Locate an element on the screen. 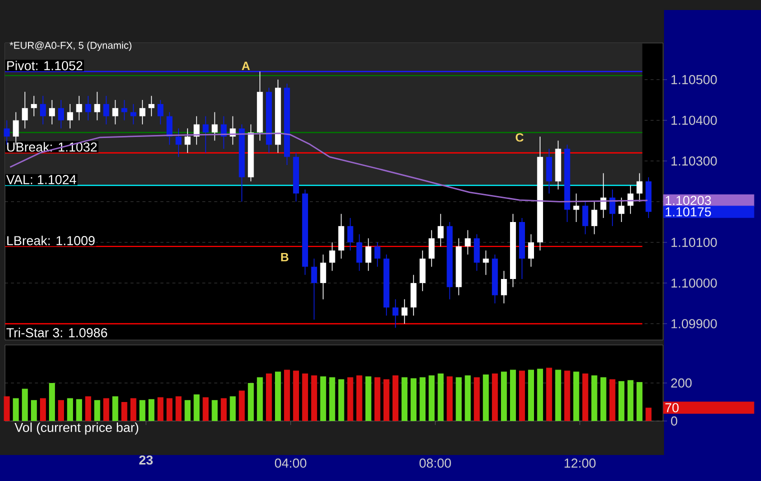 This screenshot has width=761, height=481. y-tick-label: 1.10300 is located at coordinates (694, 161).